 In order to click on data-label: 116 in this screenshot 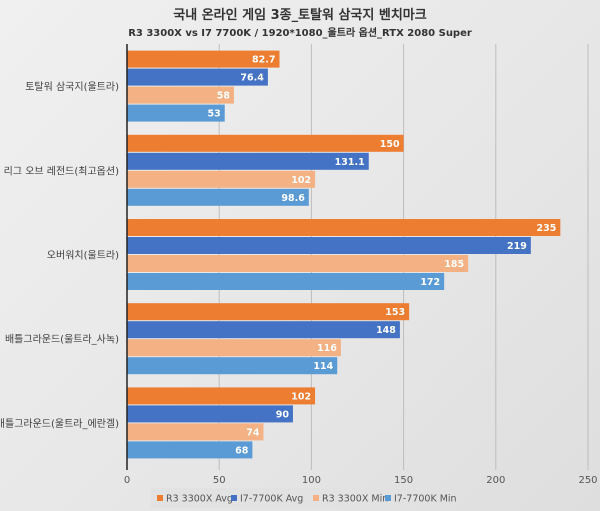, I will do `click(327, 348)`.